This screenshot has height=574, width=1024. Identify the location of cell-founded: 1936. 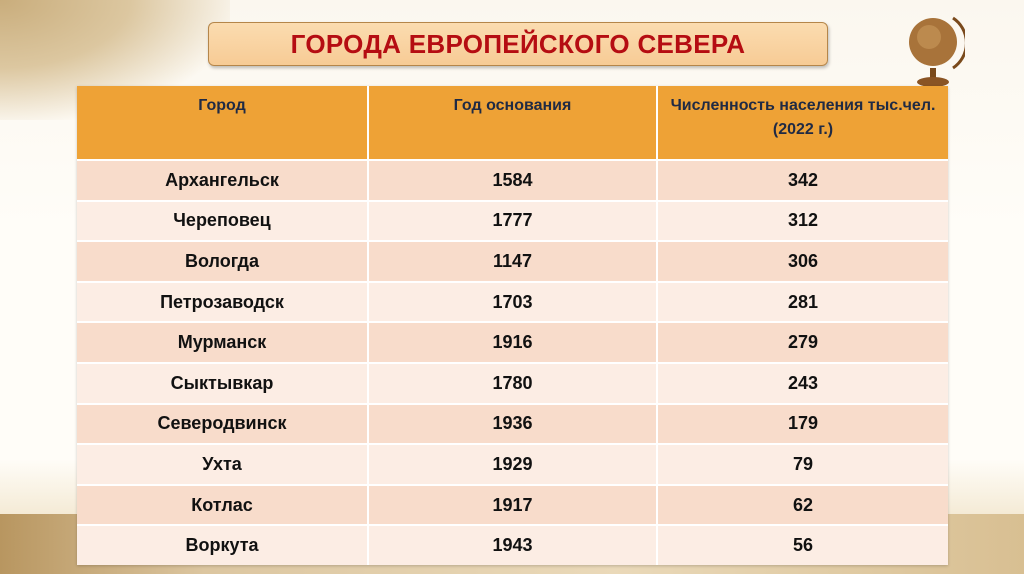
(513, 423).